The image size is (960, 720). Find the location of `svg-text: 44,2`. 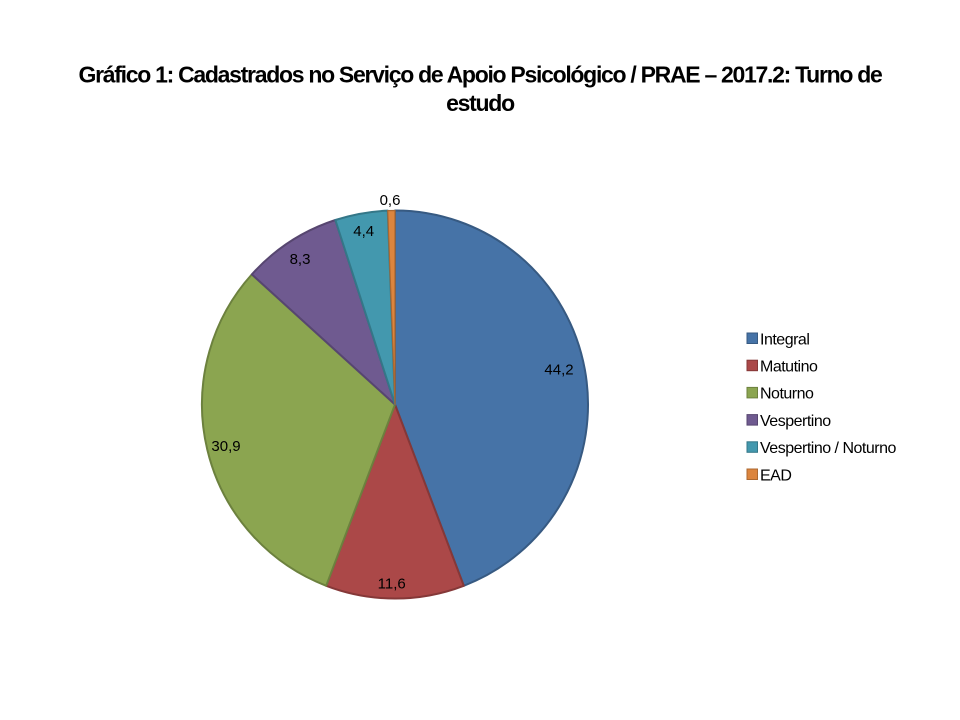

svg-text: 44,2 is located at coordinates (558, 369).